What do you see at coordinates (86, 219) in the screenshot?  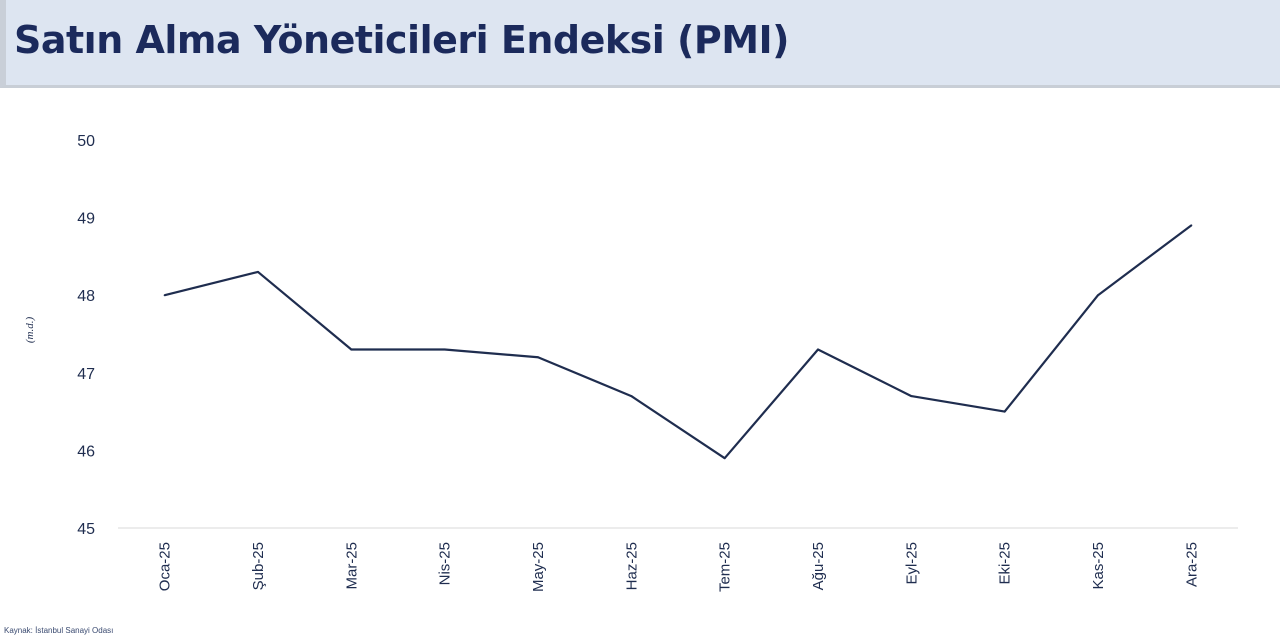 I see `y-tick-label: 49` at bounding box center [86, 219].